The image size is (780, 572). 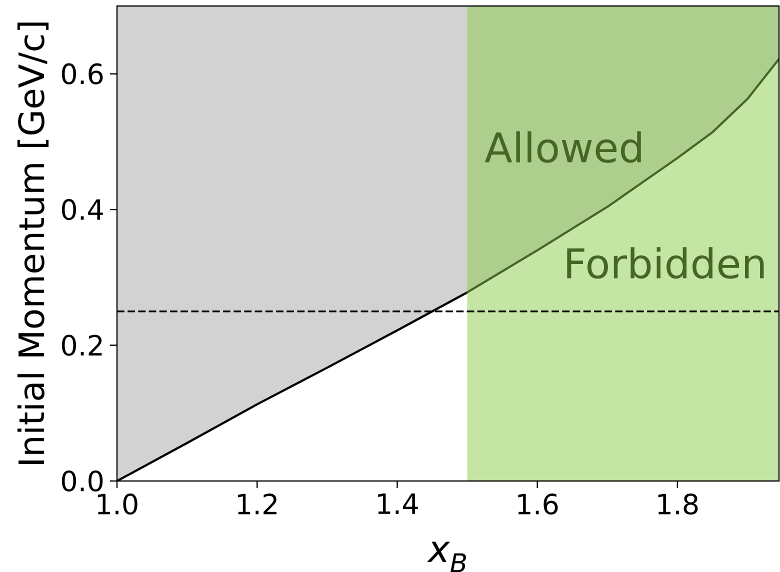 What do you see at coordinates (33, 243) in the screenshot?
I see `y-axis-title: Initial Momentum [GeV/c]` at bounding box center [33, 243].